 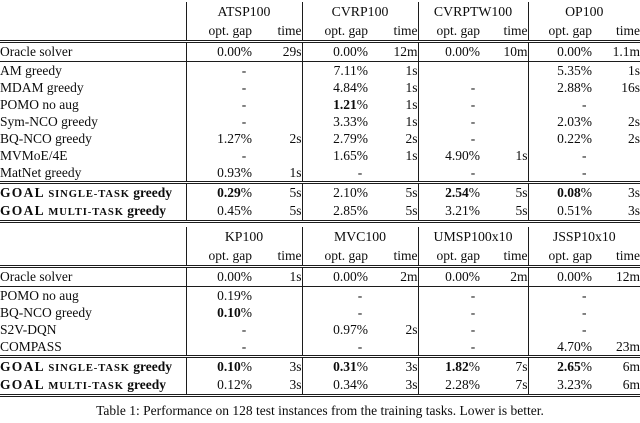 I want to click on empty-cell, so click(x=472, y=70).